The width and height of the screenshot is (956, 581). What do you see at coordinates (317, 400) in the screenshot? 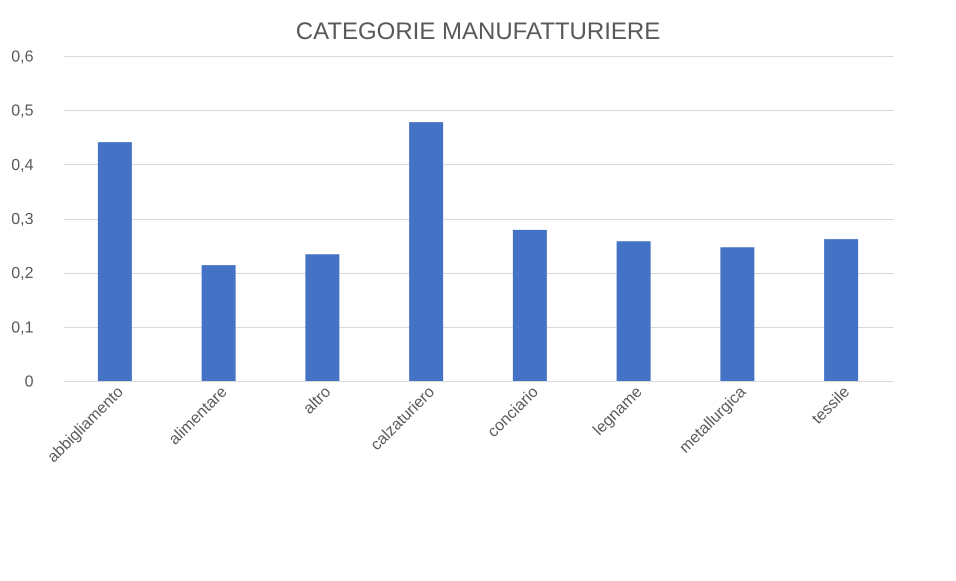
I see `x-tick-label: altro` at bounding box center [317, 400].